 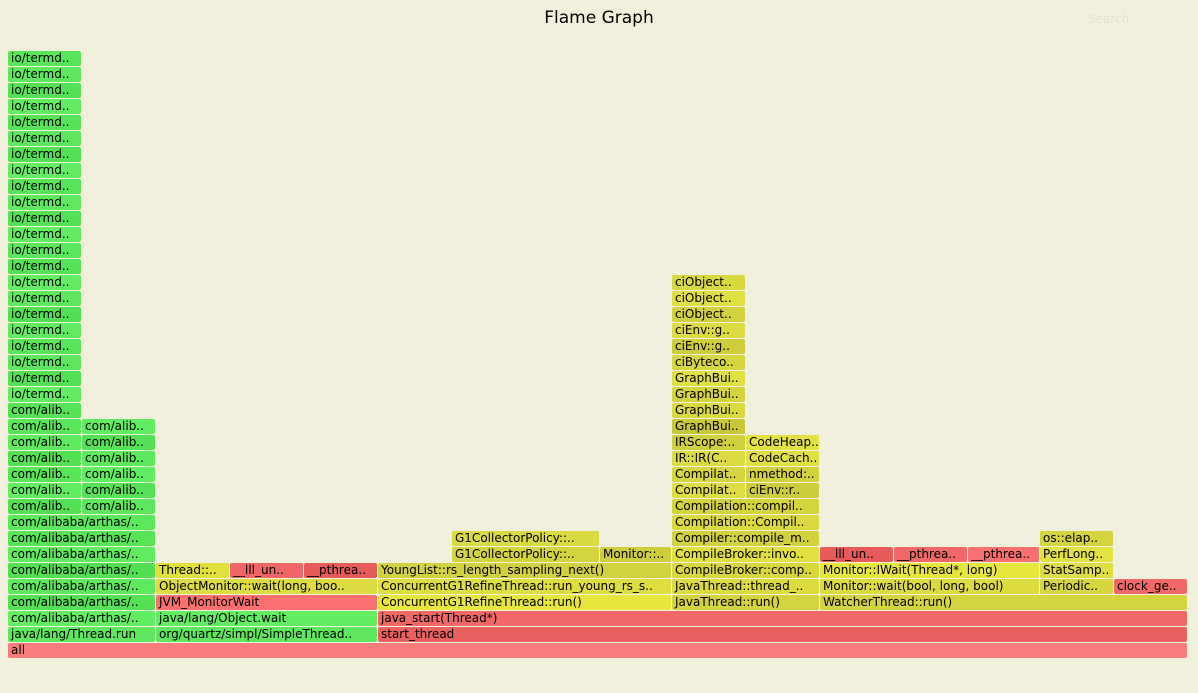 What do you see at coordinates (708, 442) in the screenshot?
I see `flame-frame: IRScope:..` at bounding box center [708, 442].